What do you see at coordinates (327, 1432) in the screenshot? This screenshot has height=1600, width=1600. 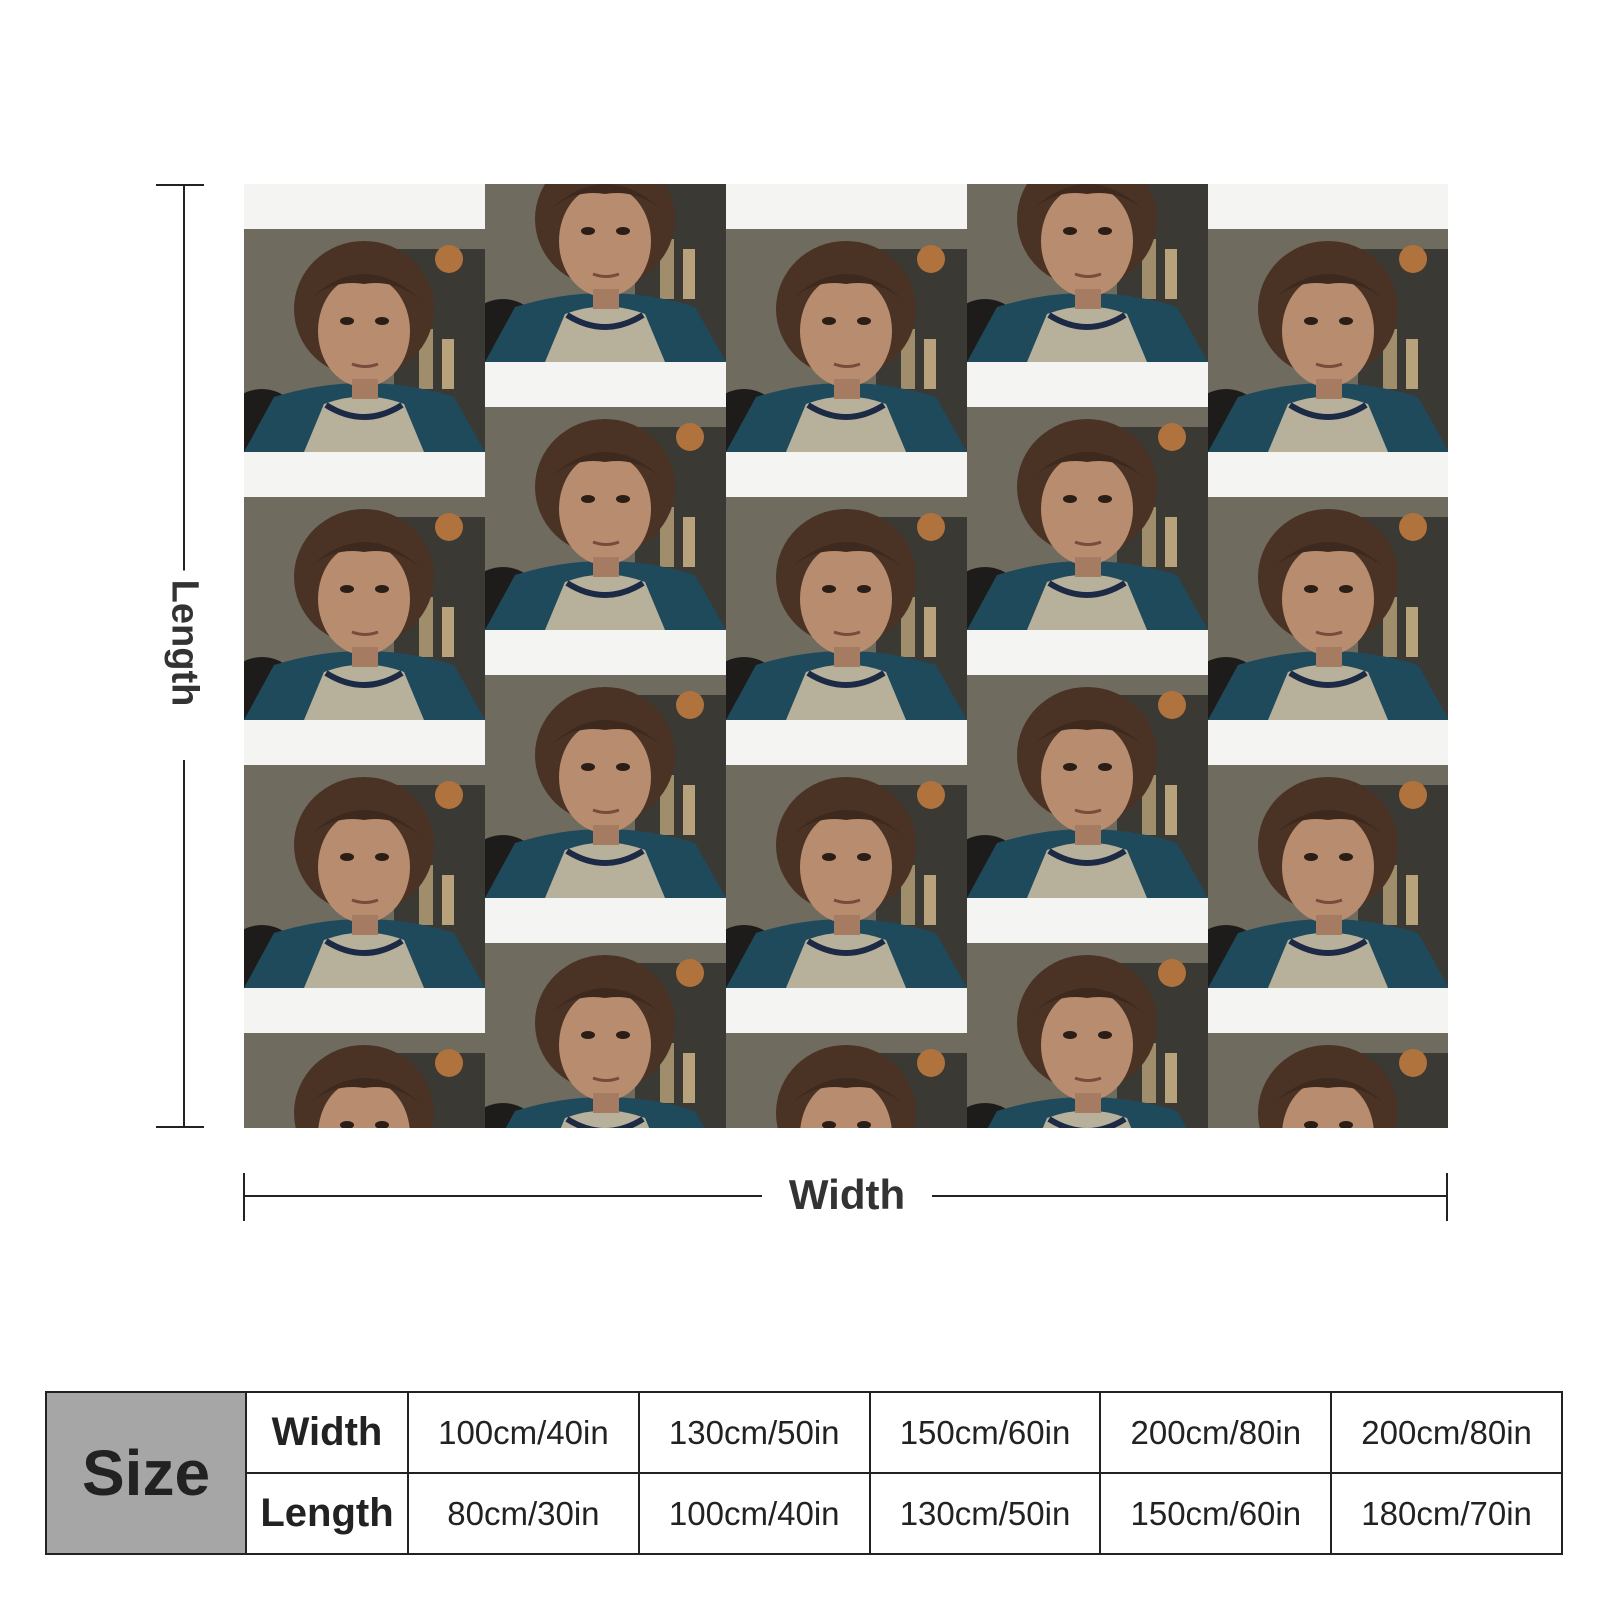 I see `width-row-label: Width` at bounding box center [327, 1432].